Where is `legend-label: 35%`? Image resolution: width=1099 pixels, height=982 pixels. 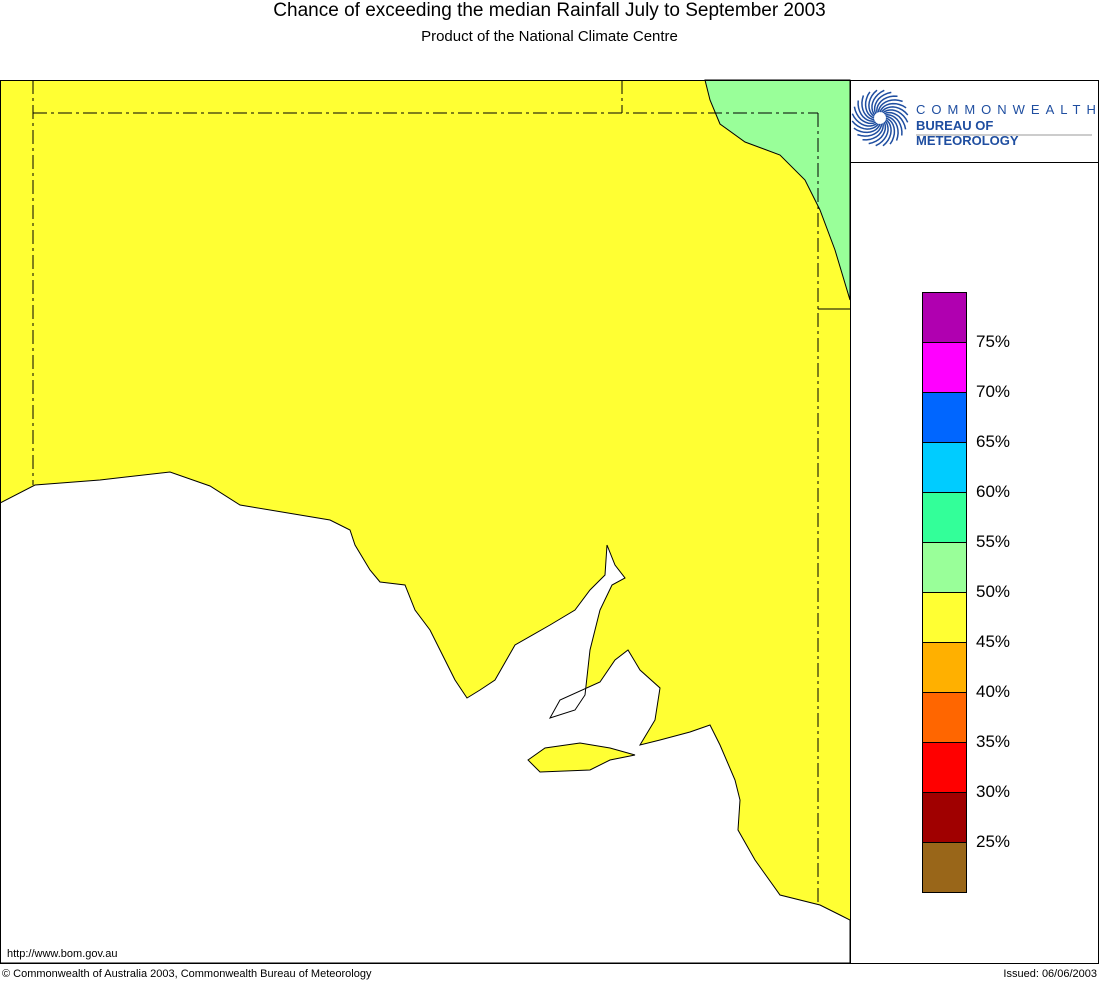 legend-label: 35% is located at coordinates (993, 741).